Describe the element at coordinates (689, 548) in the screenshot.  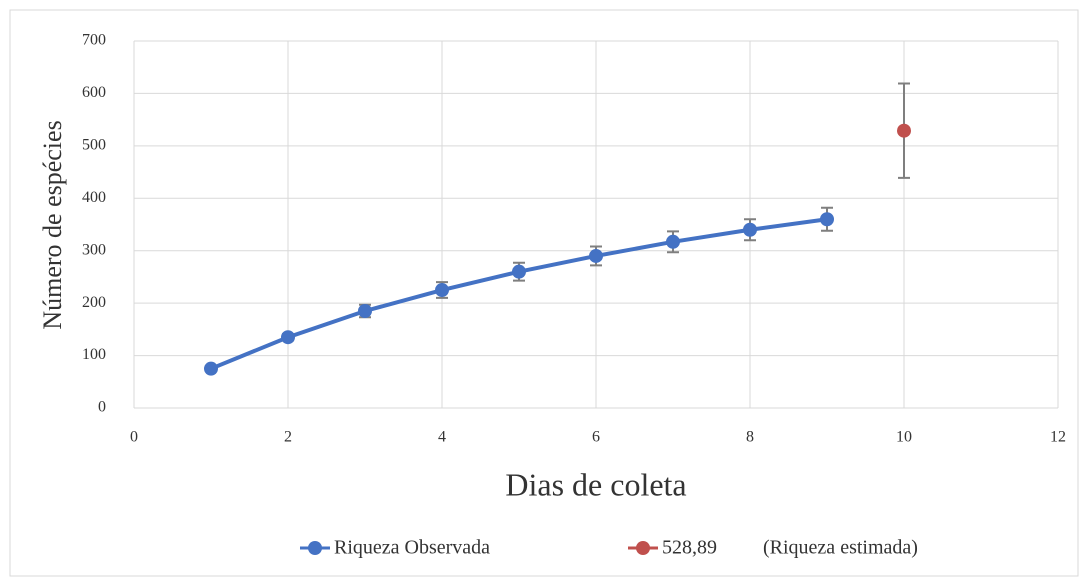
I see `legend-label: 528,89` at that location.